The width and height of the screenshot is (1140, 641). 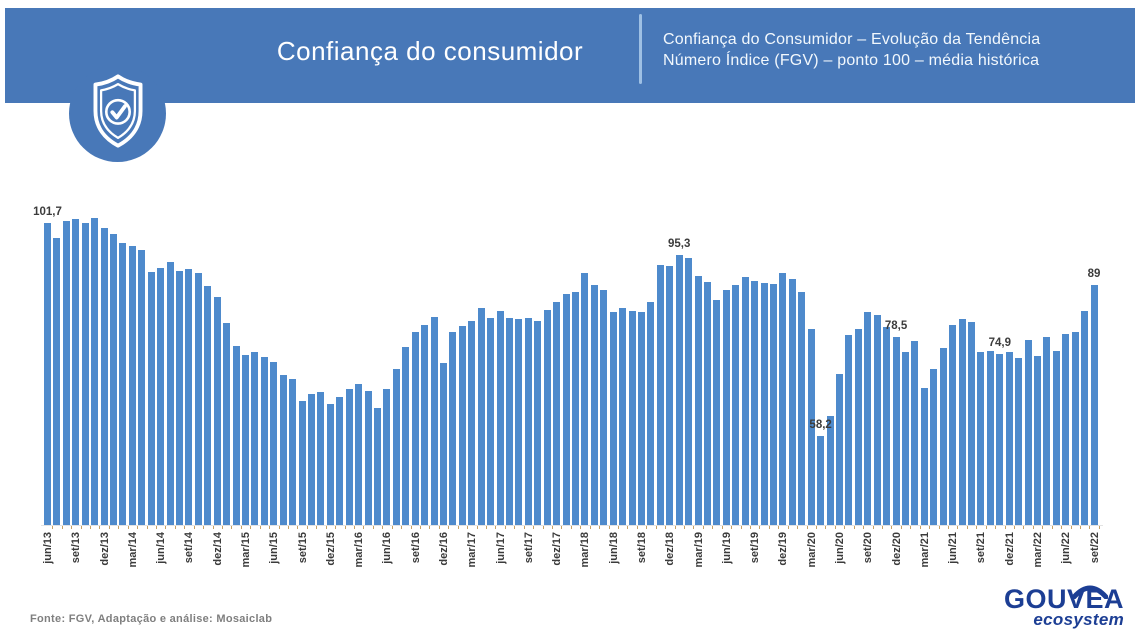 I want to click on x-axis-label: set/14, so click(x=189, y=548).